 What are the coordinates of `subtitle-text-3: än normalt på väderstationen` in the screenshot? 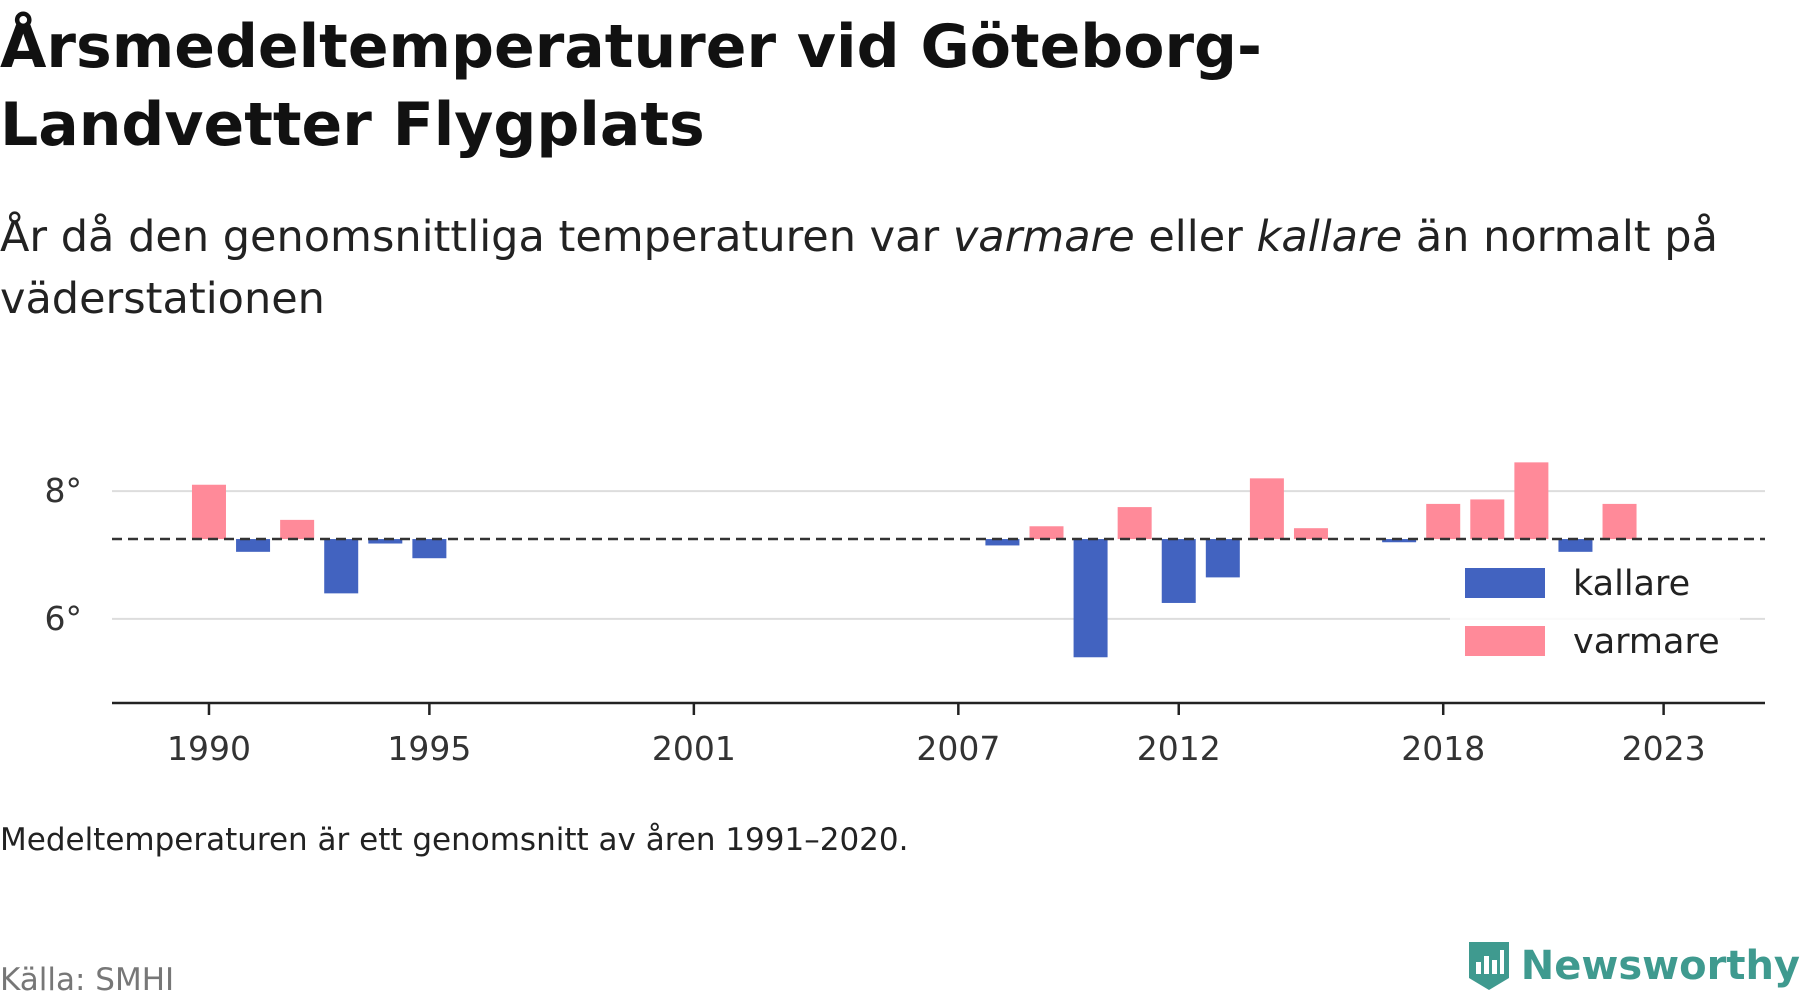 It's located at (859, 268).